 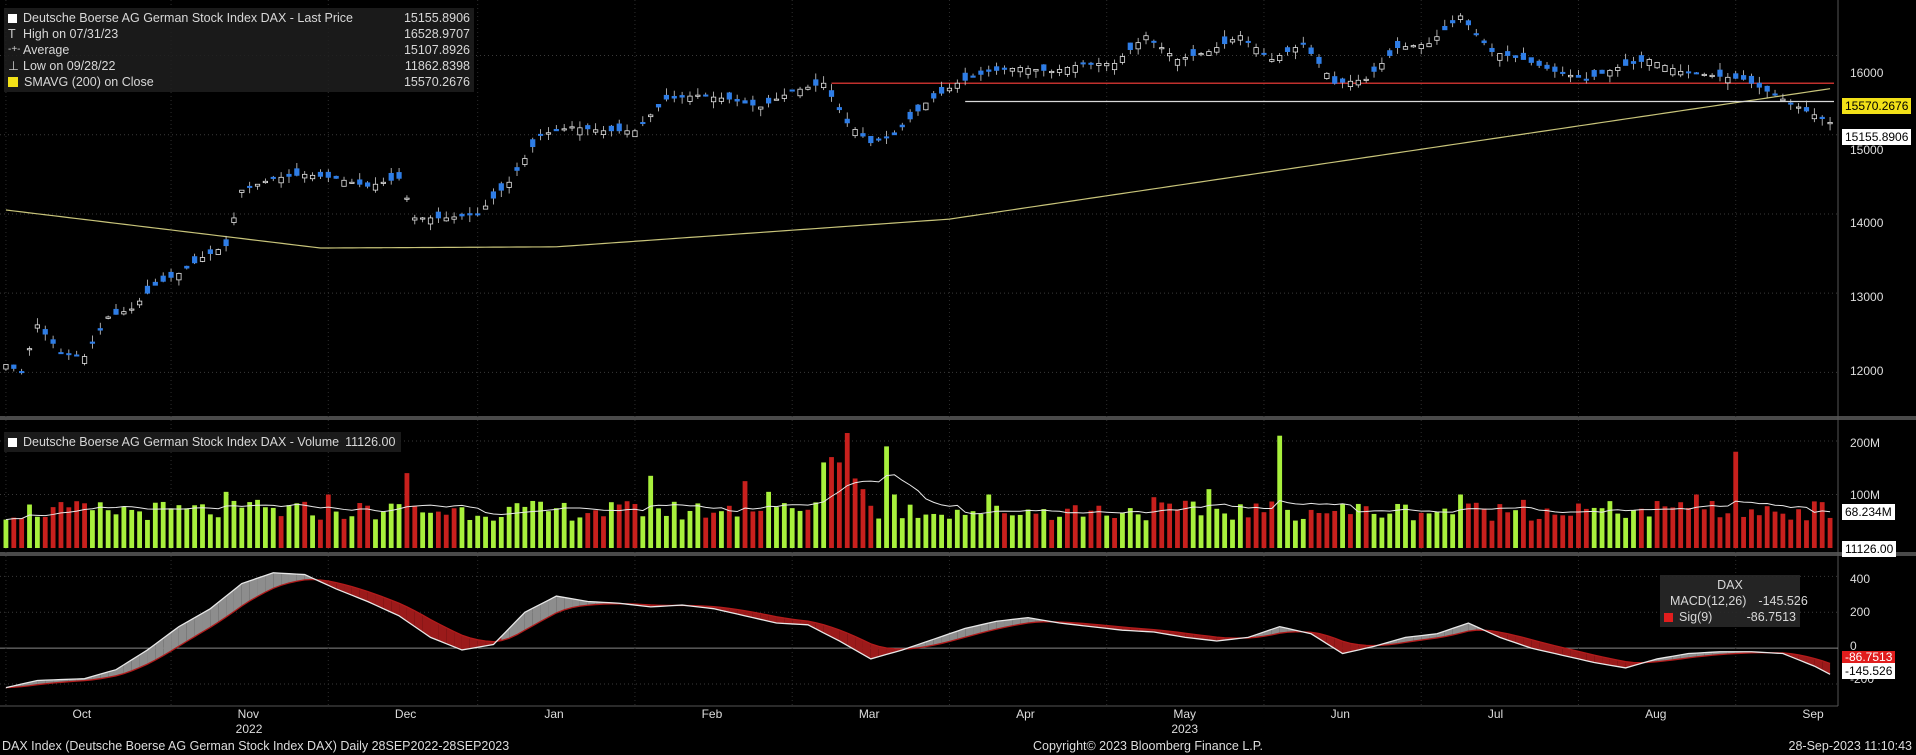 What do you see at coordinates (1867, 223) in the screenshot?
I see `price-ytick: 14000` at bounding box center [1867, 223].